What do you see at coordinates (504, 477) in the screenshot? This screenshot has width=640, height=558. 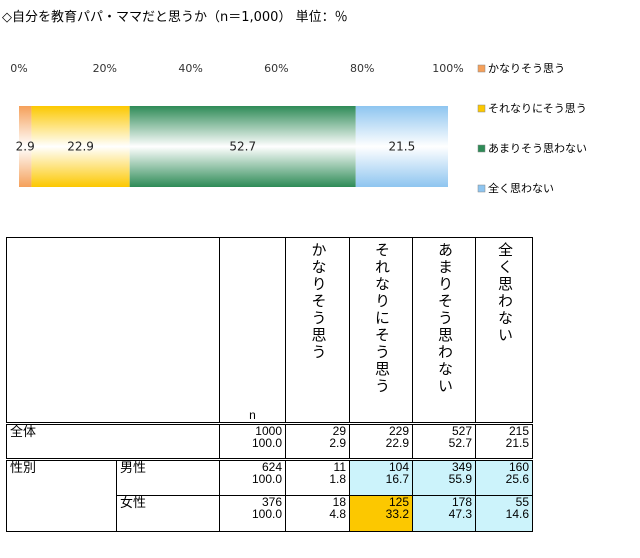 I see `cell-value: 160 25.6` at bounding box center [504, 477].